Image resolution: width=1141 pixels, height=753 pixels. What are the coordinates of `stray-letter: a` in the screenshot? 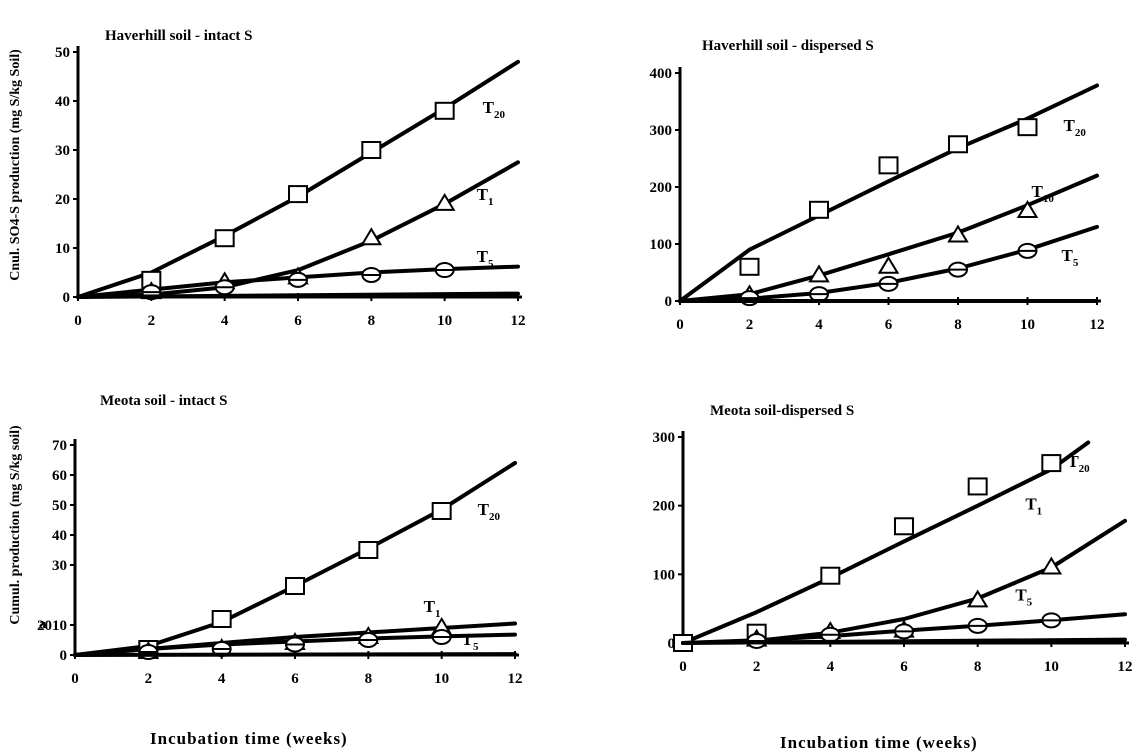 It's located at (42, 624).